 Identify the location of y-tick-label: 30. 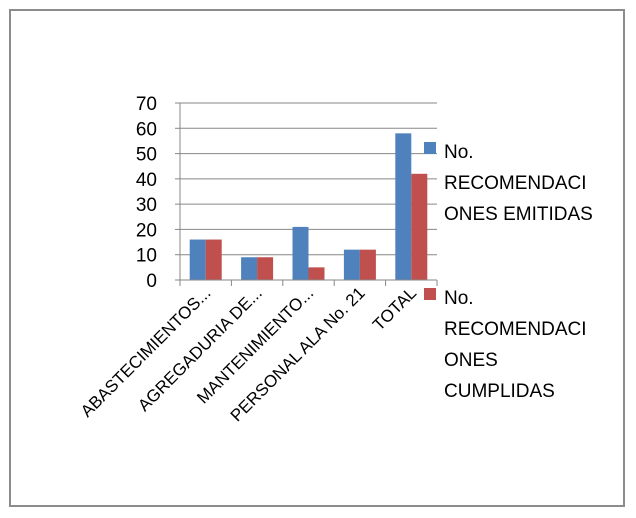
(146, 205).